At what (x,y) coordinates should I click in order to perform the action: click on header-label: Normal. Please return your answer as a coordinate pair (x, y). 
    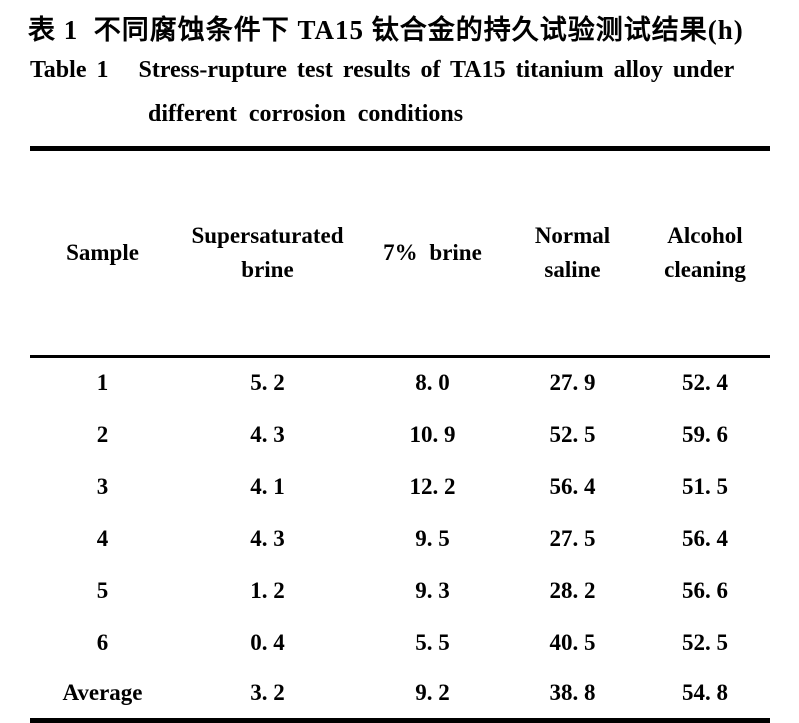
    Looking at the image, I should click on (572, 235).